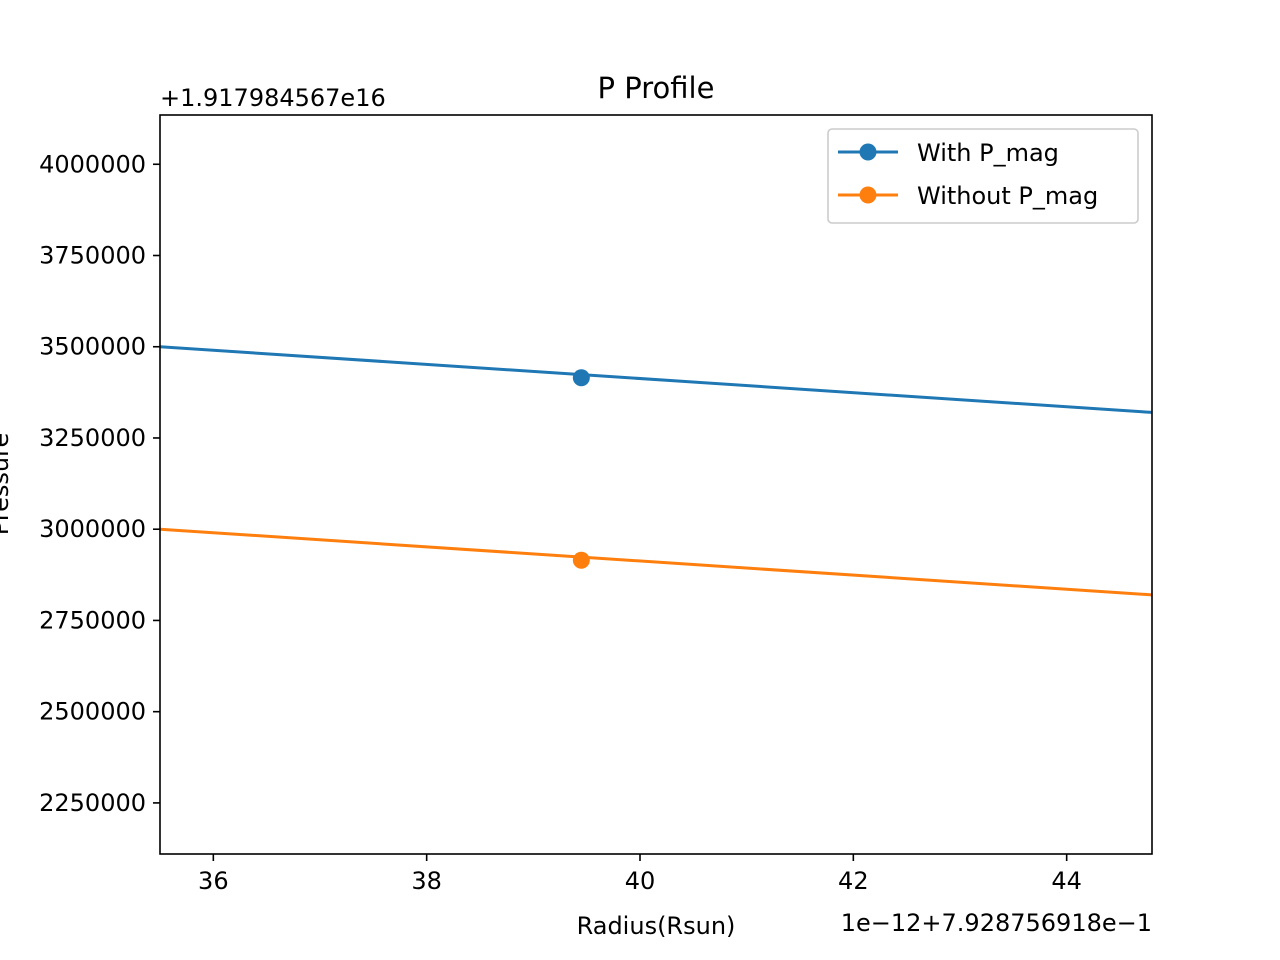 Image resolution: width=1280 pixels, height=960 pixels. I want to click on x-axis-ticks: 36 38 40 42 44, so click(640, 874).